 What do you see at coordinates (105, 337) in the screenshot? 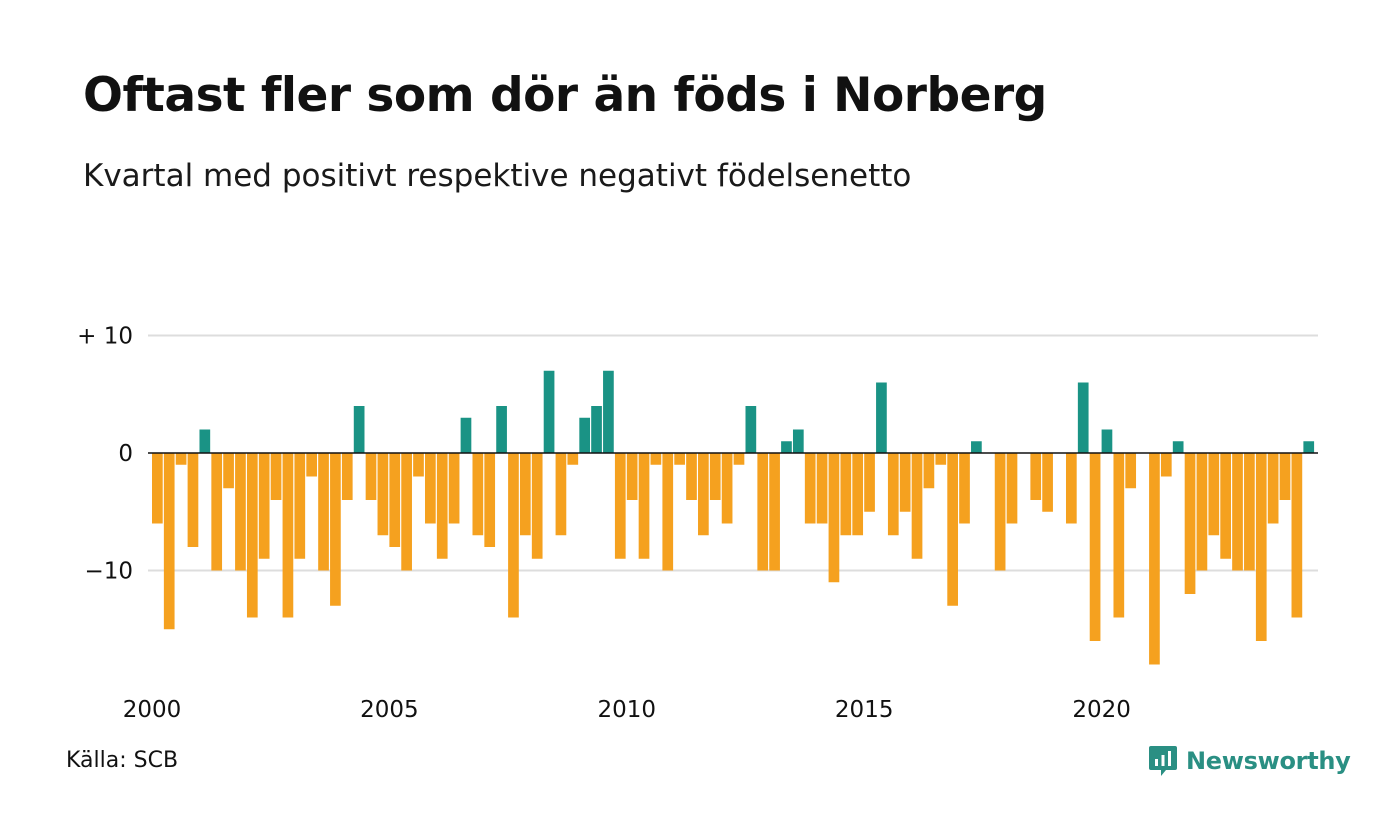
I see `y-tick-label: + 10` at bounding box center [105, 337].